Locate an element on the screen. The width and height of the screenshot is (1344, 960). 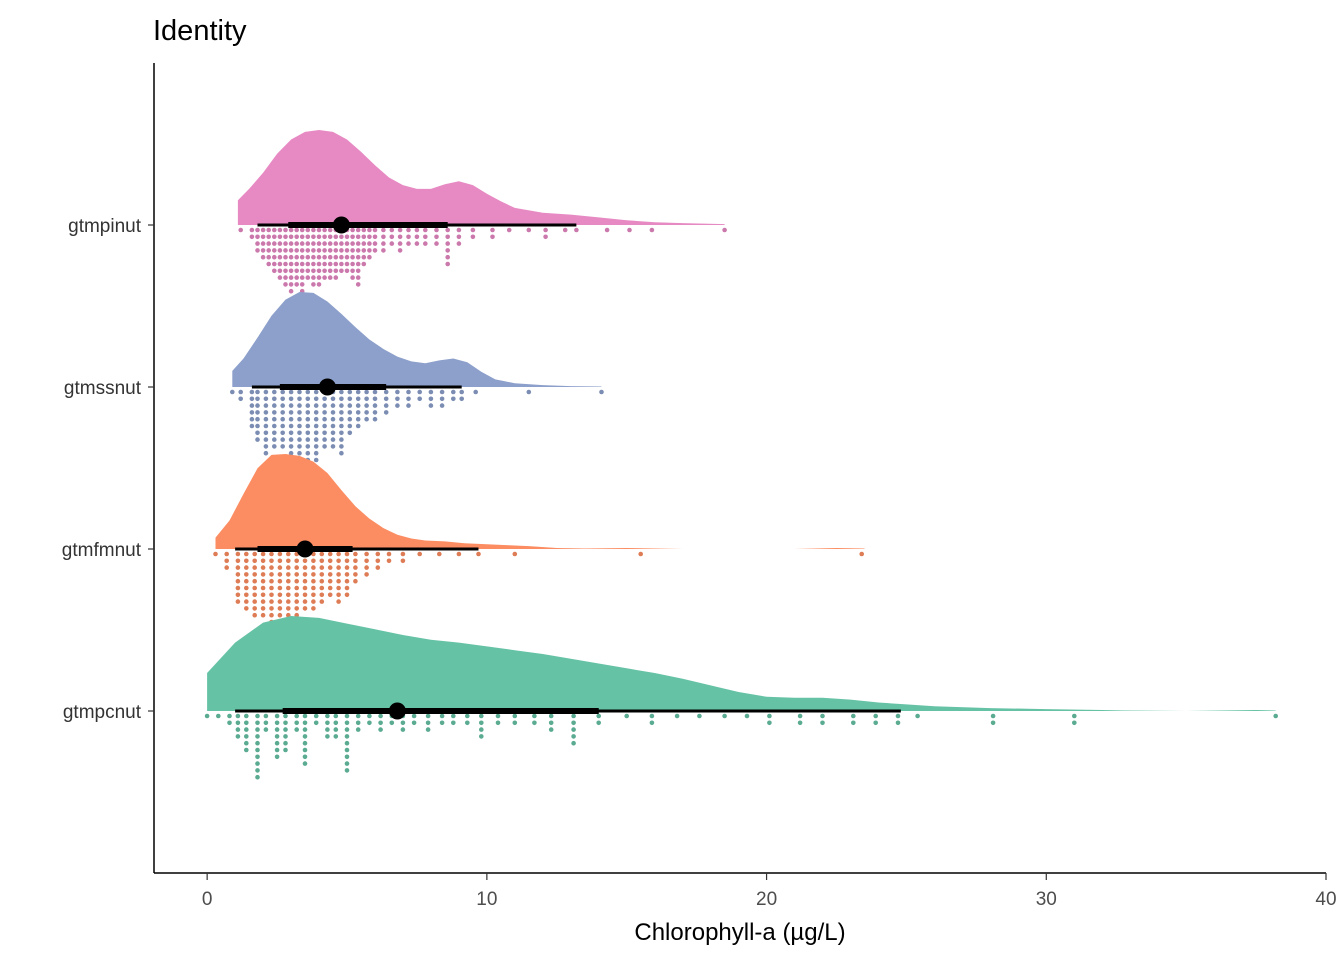
raincloud-gtmpinut is located at coordinates (482, 212).